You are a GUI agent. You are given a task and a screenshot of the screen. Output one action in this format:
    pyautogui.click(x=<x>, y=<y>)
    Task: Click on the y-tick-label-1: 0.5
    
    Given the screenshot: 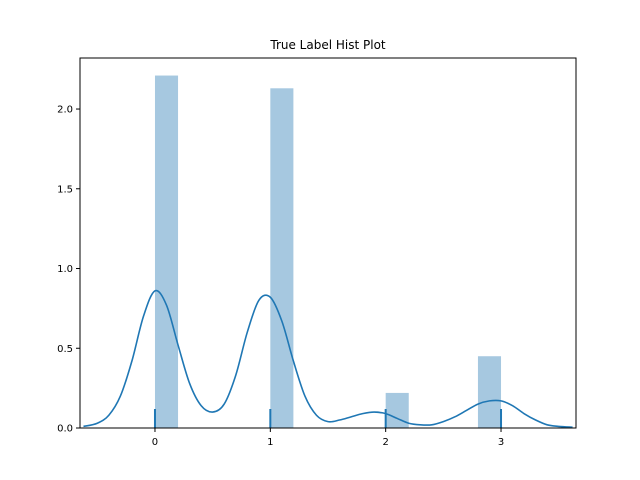 What is the action you would take?
    pyautogui.click(x=65, y=349)
    